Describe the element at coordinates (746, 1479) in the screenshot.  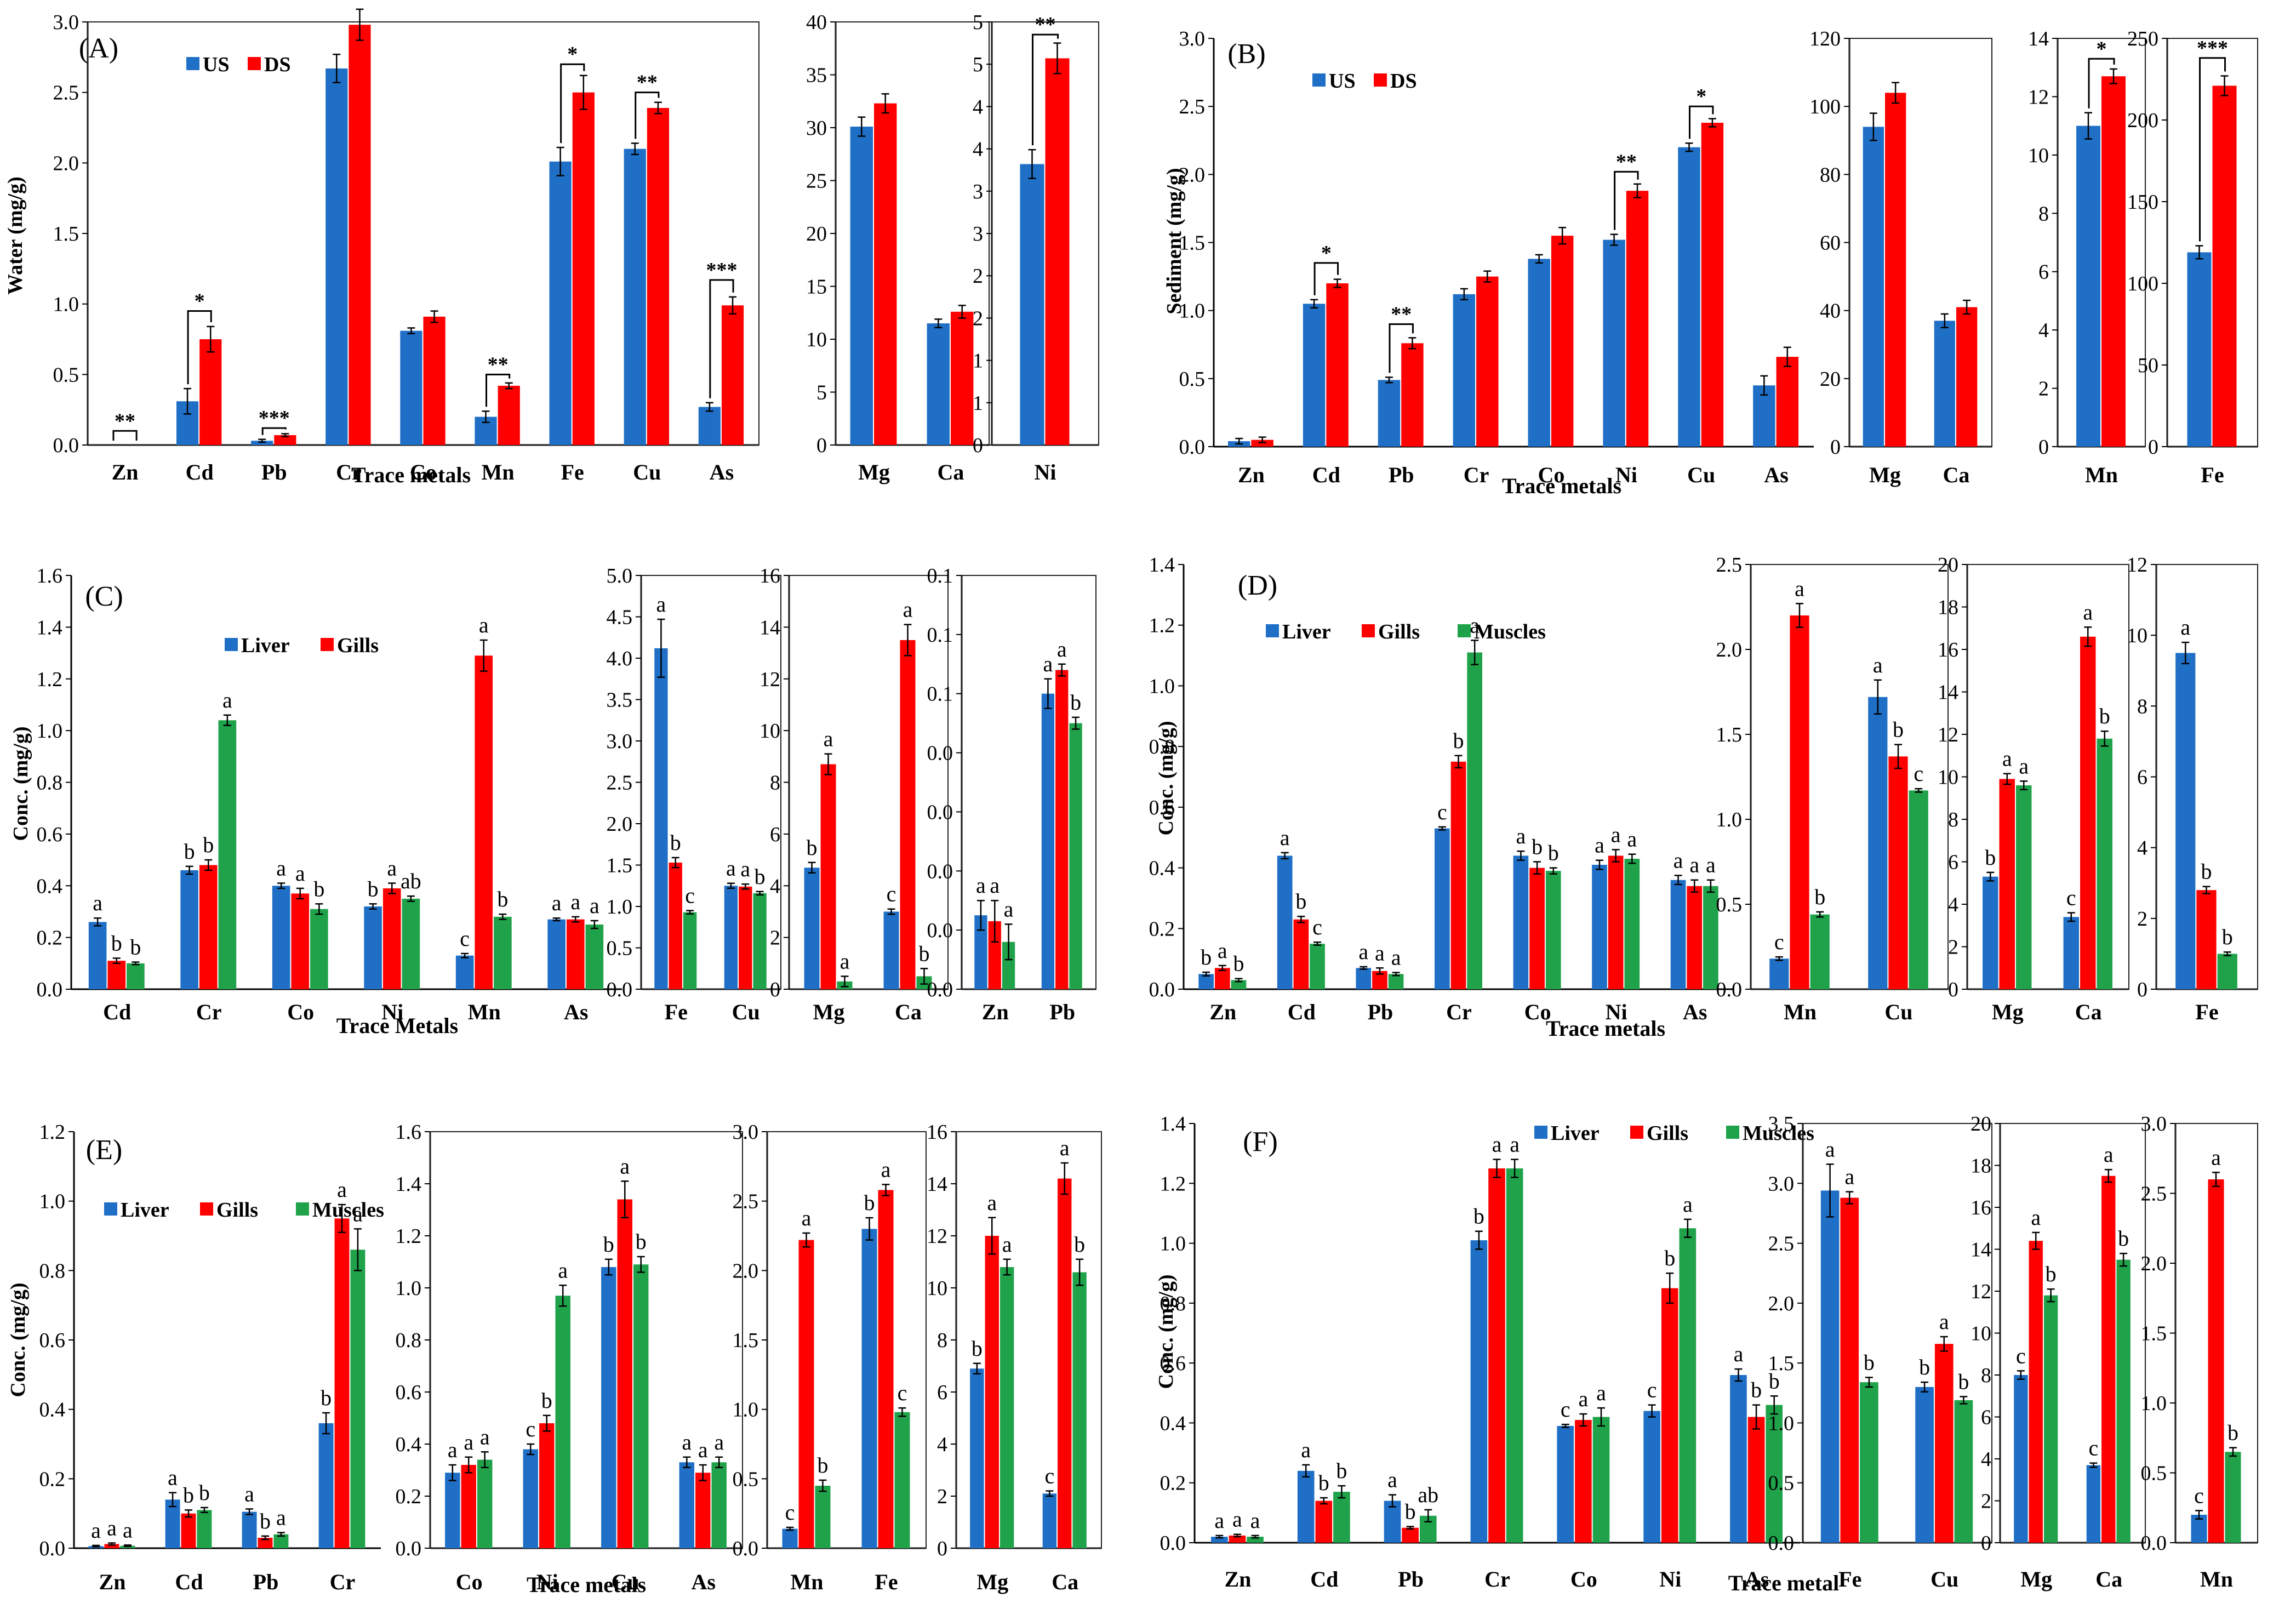
I see `panel-e-sub3-ytick-label: 0.5` at that location.